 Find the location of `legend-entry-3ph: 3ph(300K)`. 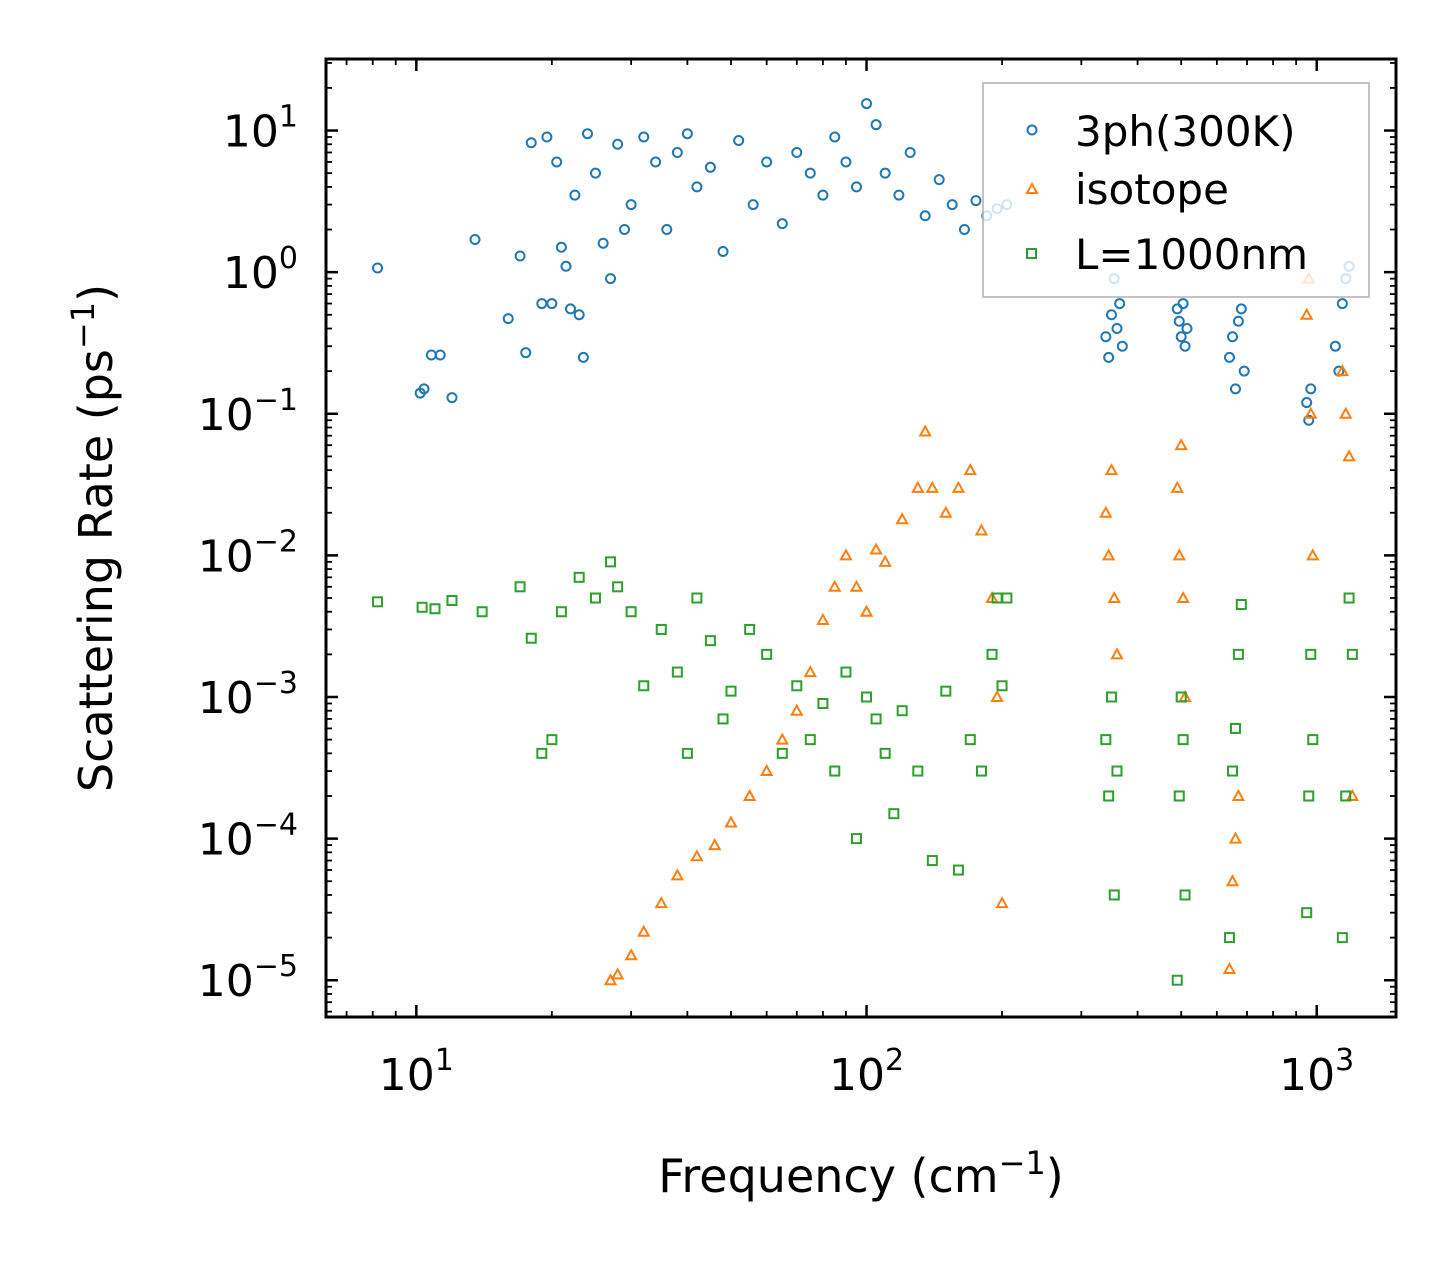

legend-entry-3ph: 3ph(300K) is located at coordinates (1160, 131).